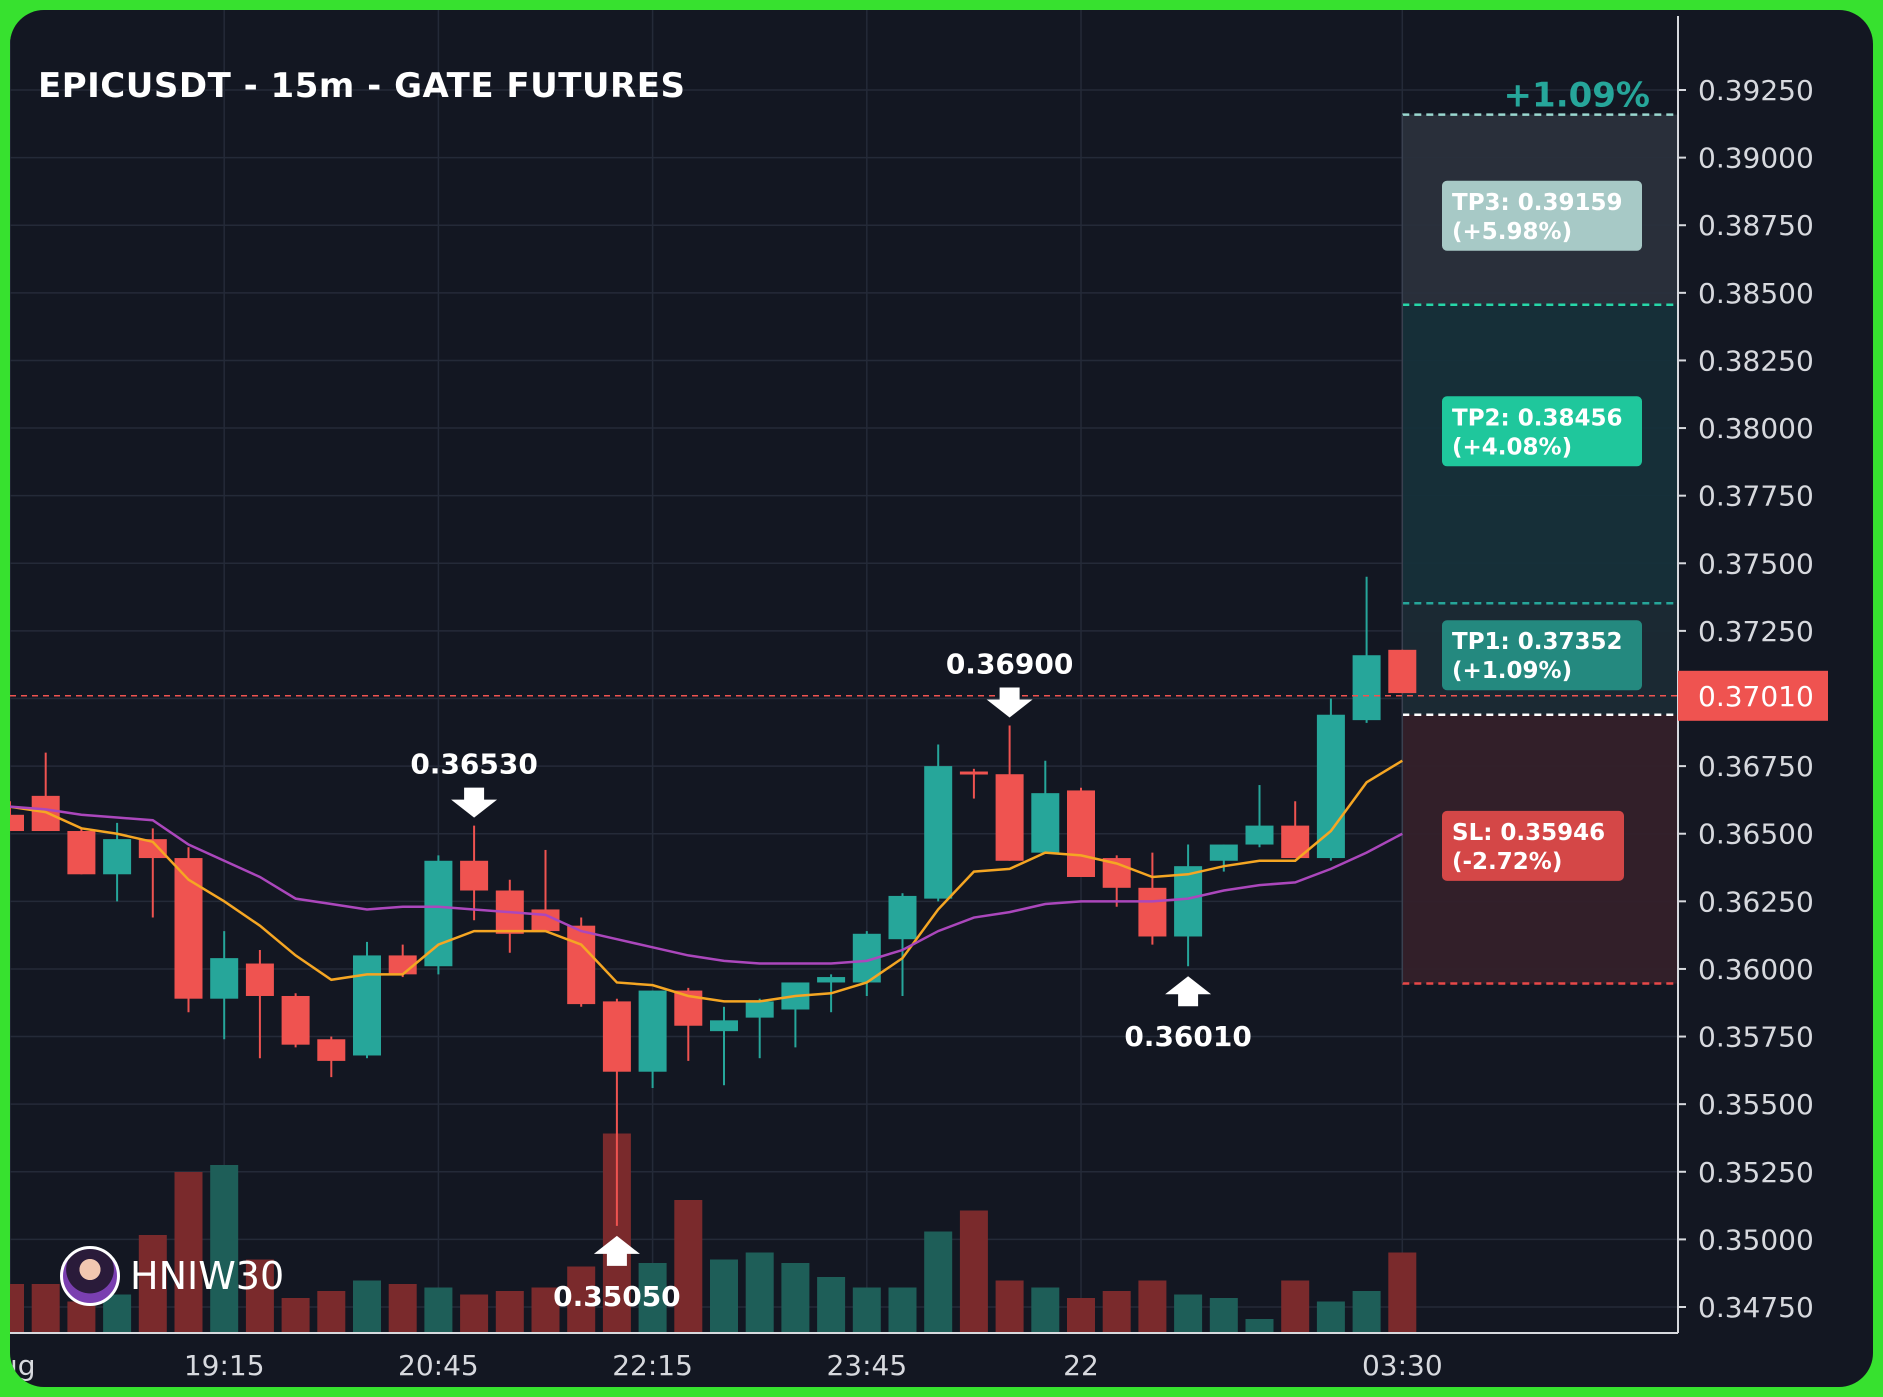  I want to click on current-price-badge, so click(1753, 695).